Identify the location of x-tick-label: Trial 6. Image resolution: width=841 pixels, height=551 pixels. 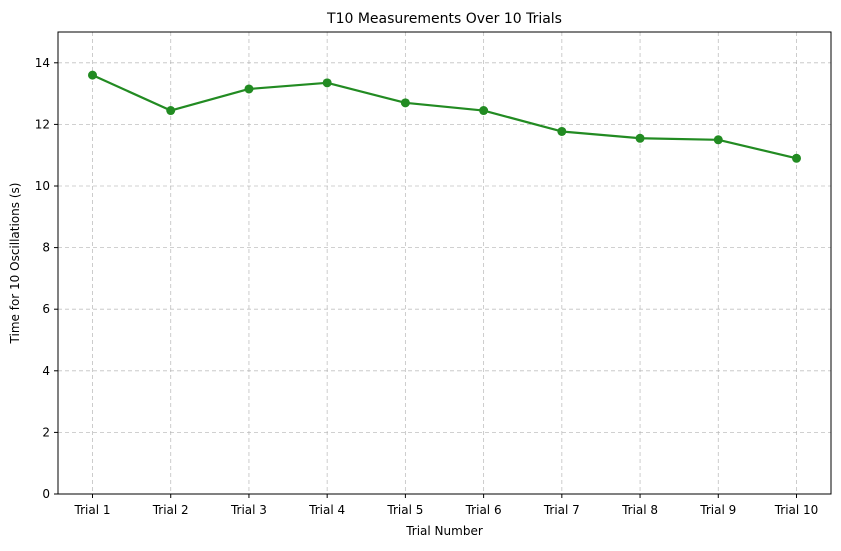
(483, 510).